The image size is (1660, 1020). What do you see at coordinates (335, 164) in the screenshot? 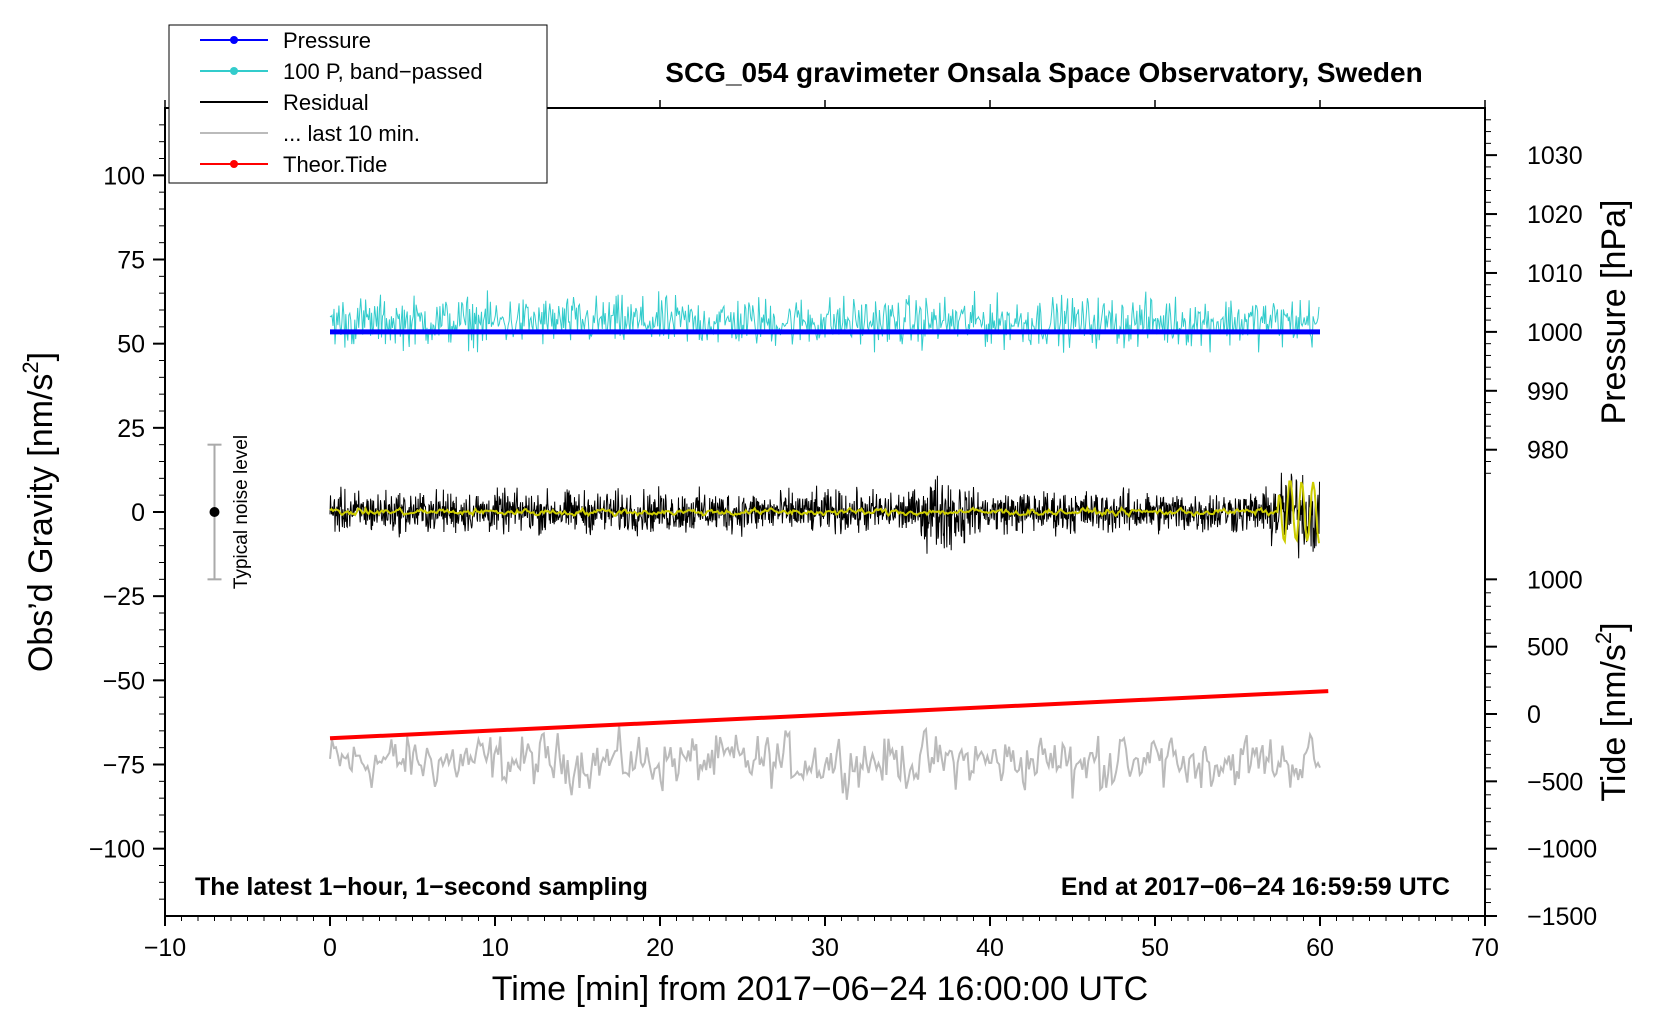
I see `legend-label: Theor.Tide` at bounding box center [335, 164].